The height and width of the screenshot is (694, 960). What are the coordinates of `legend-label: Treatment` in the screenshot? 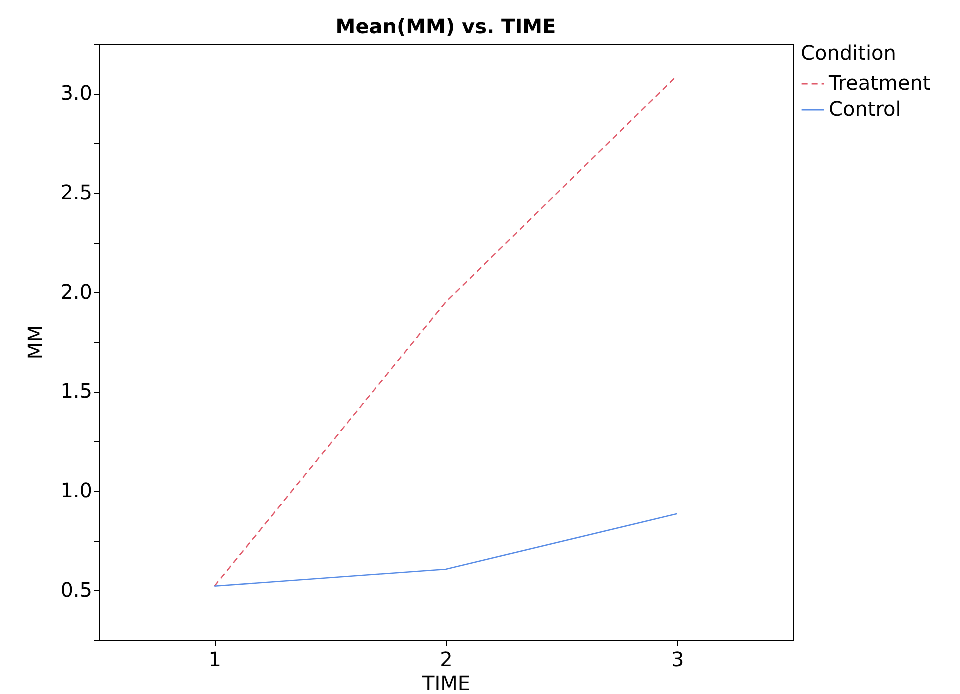 It's located at (879, 83).